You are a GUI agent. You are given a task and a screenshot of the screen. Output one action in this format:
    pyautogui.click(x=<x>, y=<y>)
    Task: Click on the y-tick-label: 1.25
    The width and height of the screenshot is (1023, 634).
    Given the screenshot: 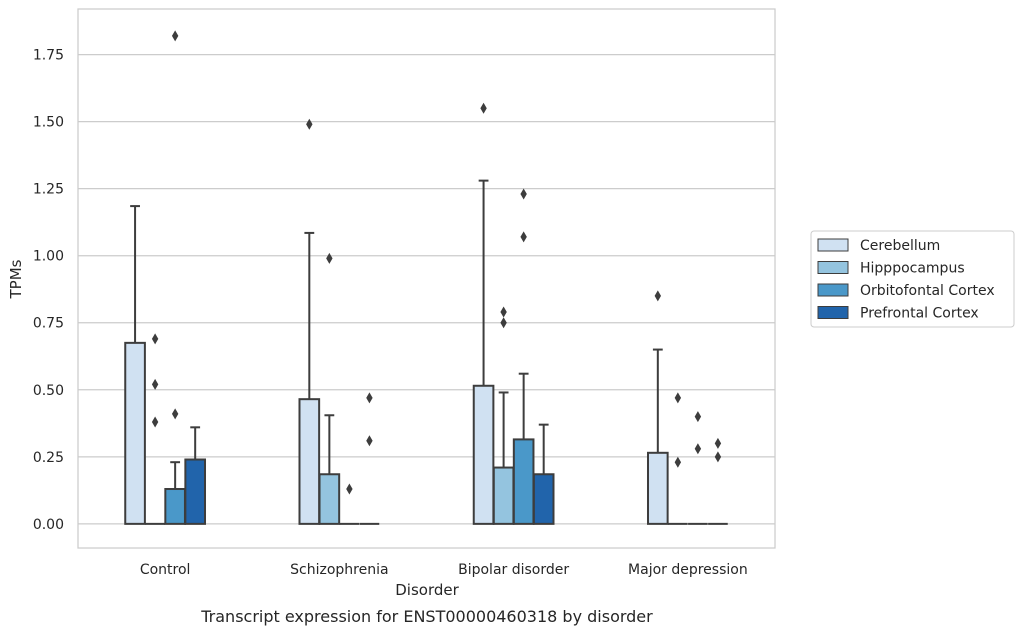 What is the action you would take?
    pyautogui.click(x=48, y=190)
    